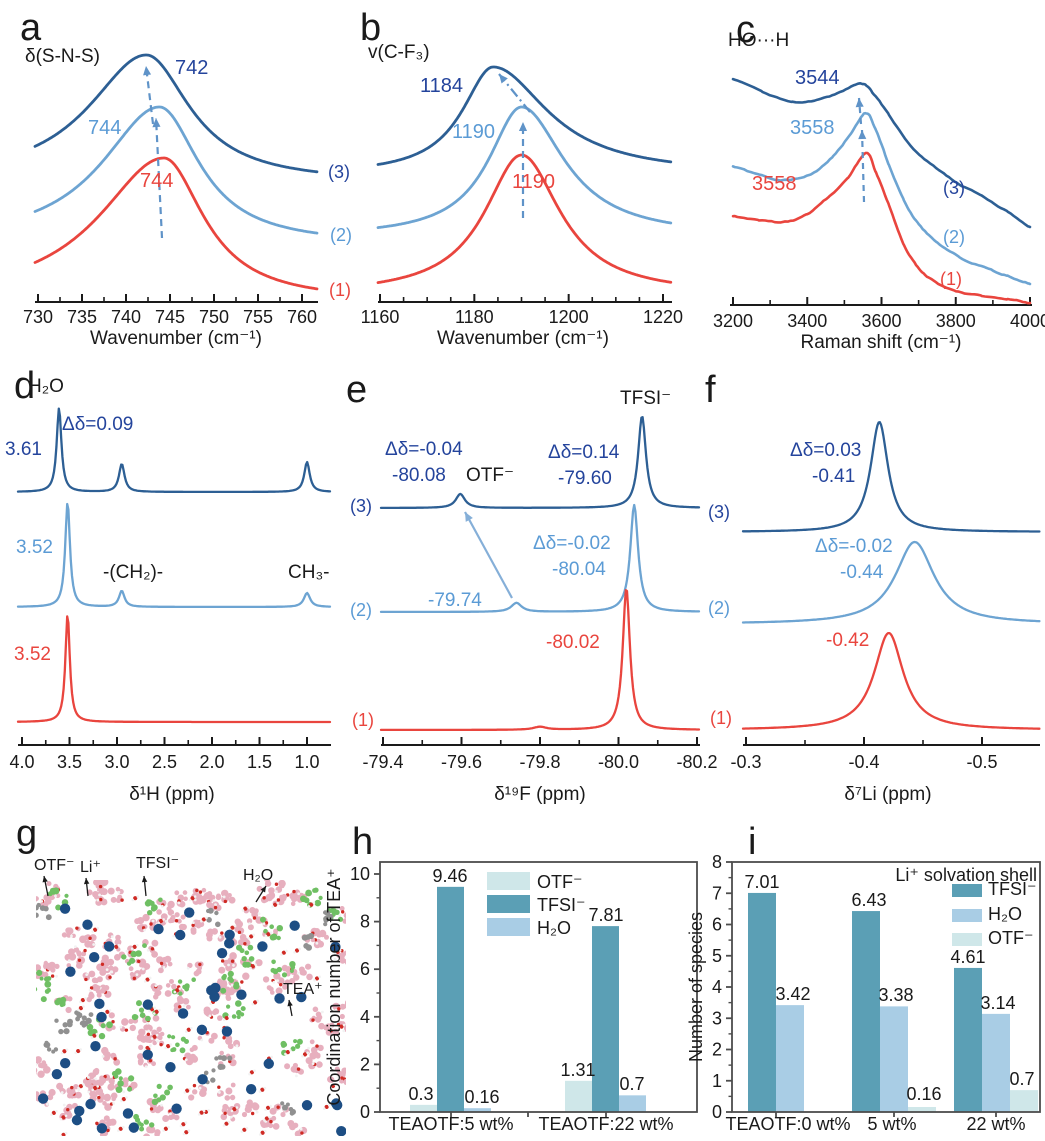 The width and height of the screenshot is (1045, 1141). I want to click on annotation: (1), so click(363, 720).